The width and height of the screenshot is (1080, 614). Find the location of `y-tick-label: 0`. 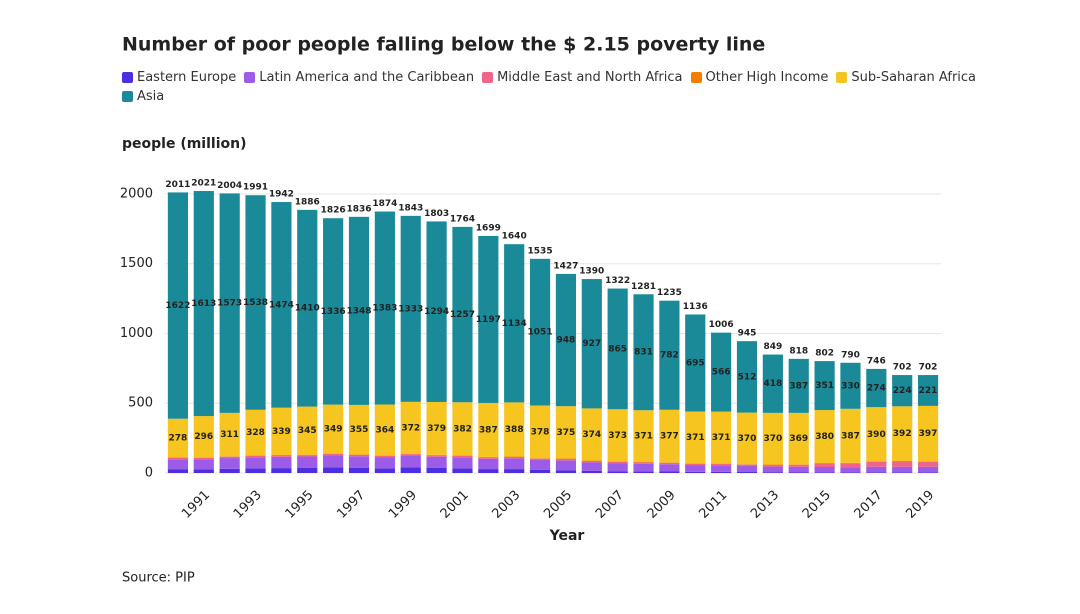

y-tick-label: 0 is located at coordinates (149, 473).